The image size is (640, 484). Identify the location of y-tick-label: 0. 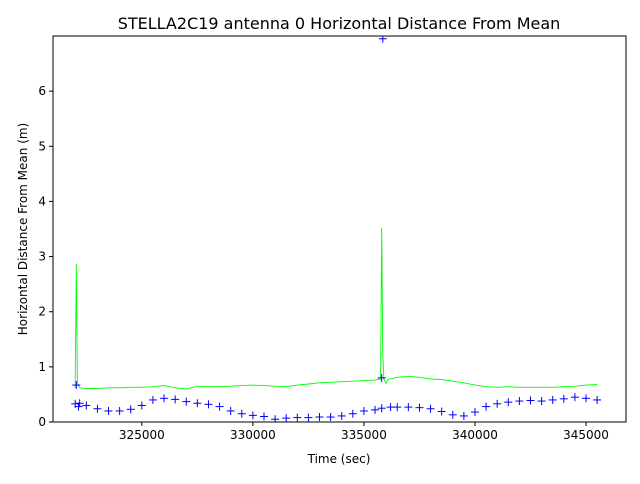
(42, 422).